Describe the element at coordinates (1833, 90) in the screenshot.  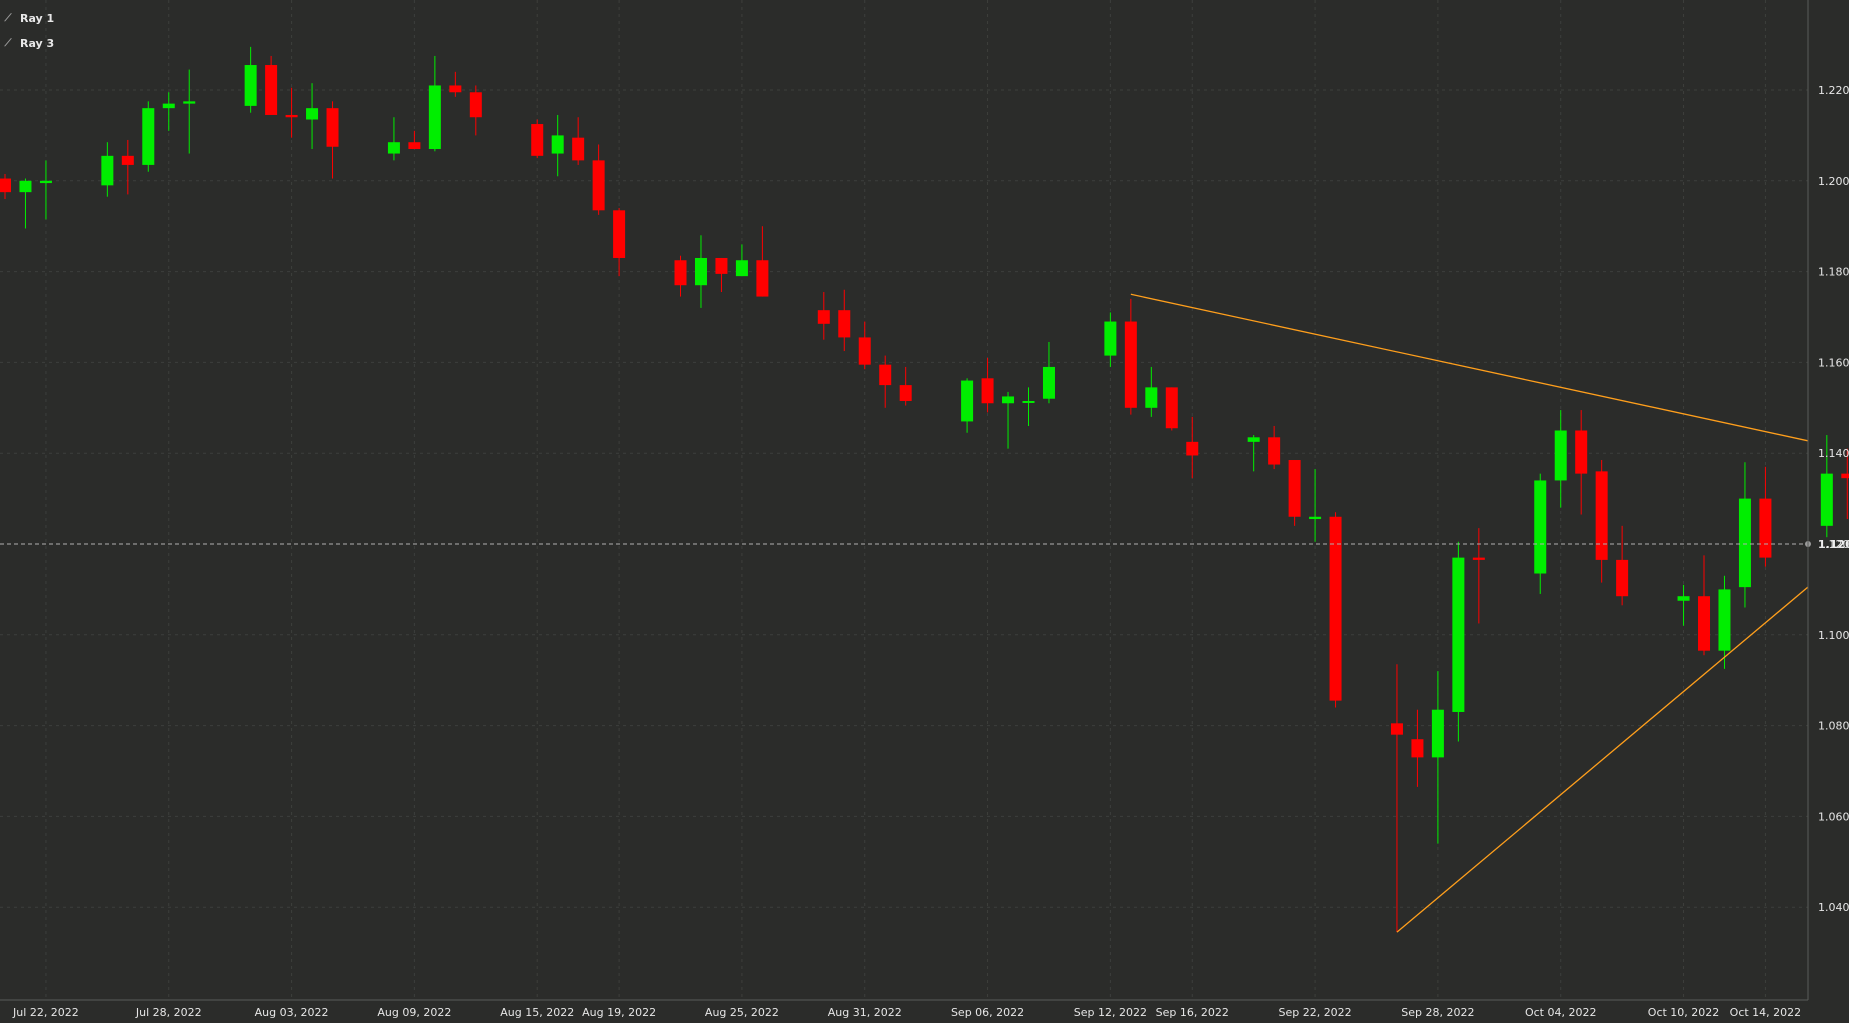
I see `y-tick-label: 1.2200` at that location.